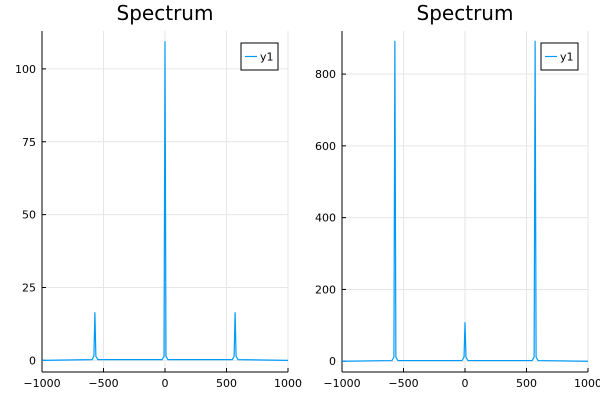  I want to click on left-x-tick-label: 1000, so click(288, 383).